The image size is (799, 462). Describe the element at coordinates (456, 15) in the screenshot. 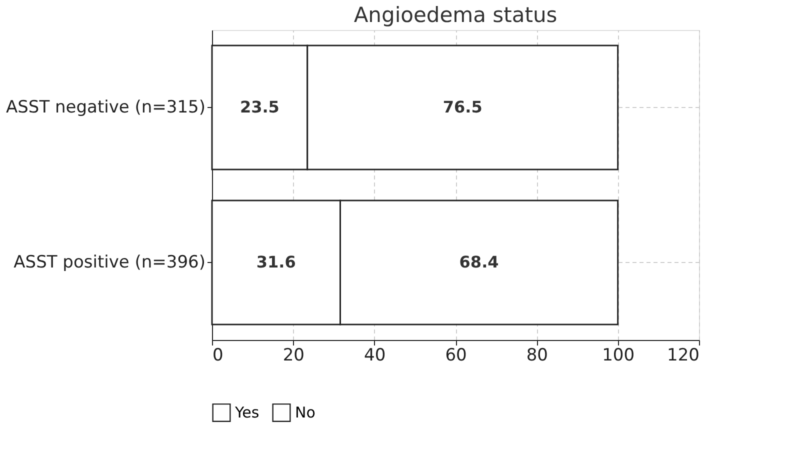

I see `chart-title: Angioedema status` at that location.